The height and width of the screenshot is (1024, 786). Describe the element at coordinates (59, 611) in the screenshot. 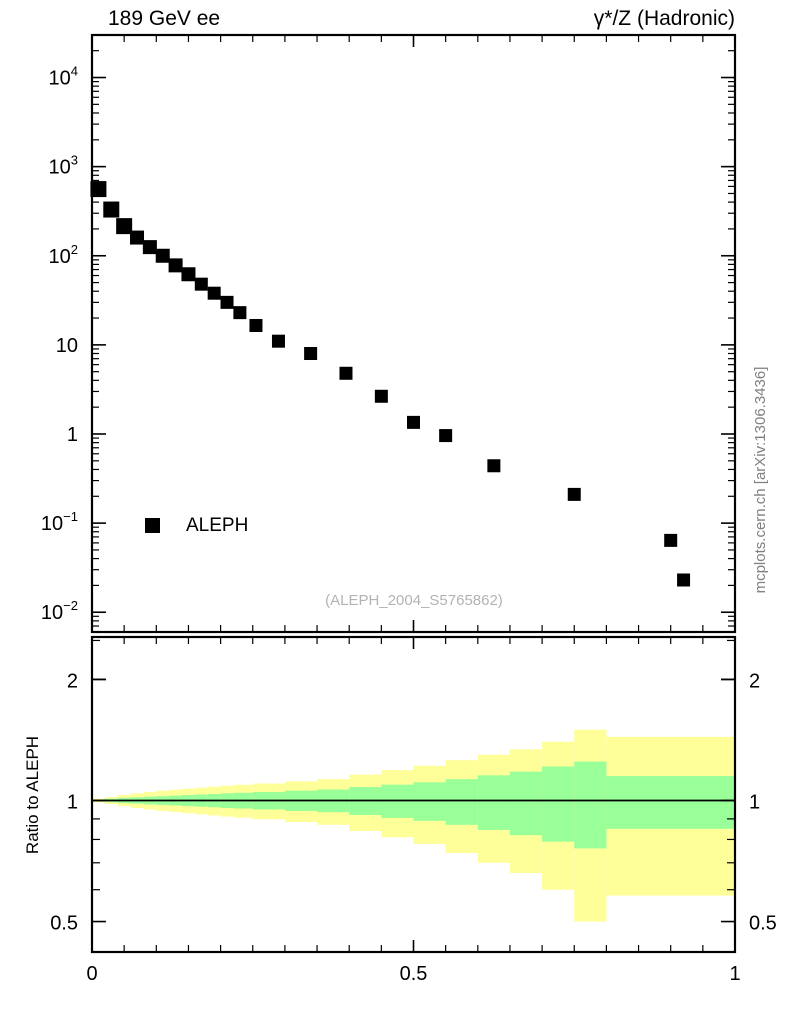

I see `main-y-tick-label: 10⁻²` at that location.